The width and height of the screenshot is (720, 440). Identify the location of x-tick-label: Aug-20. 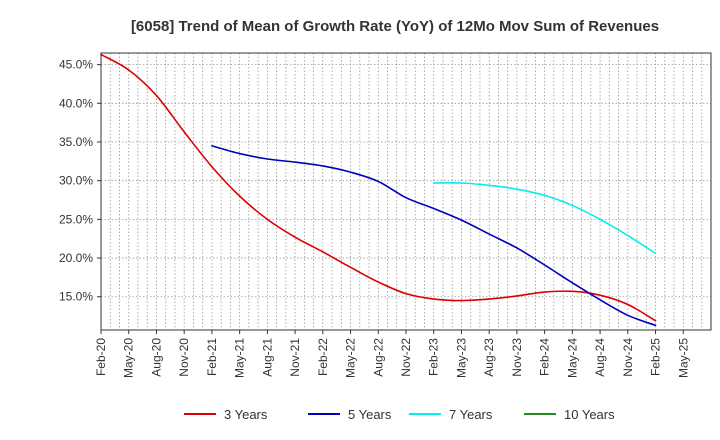
(156, 357).